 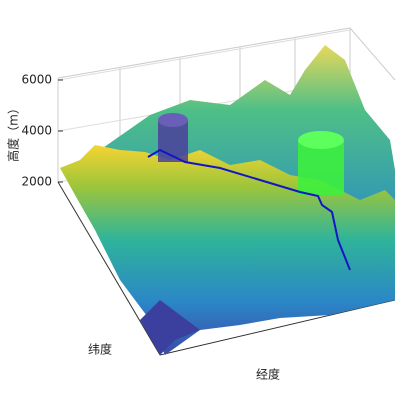 I want to click on obstacles, so click(x=251, y=154).